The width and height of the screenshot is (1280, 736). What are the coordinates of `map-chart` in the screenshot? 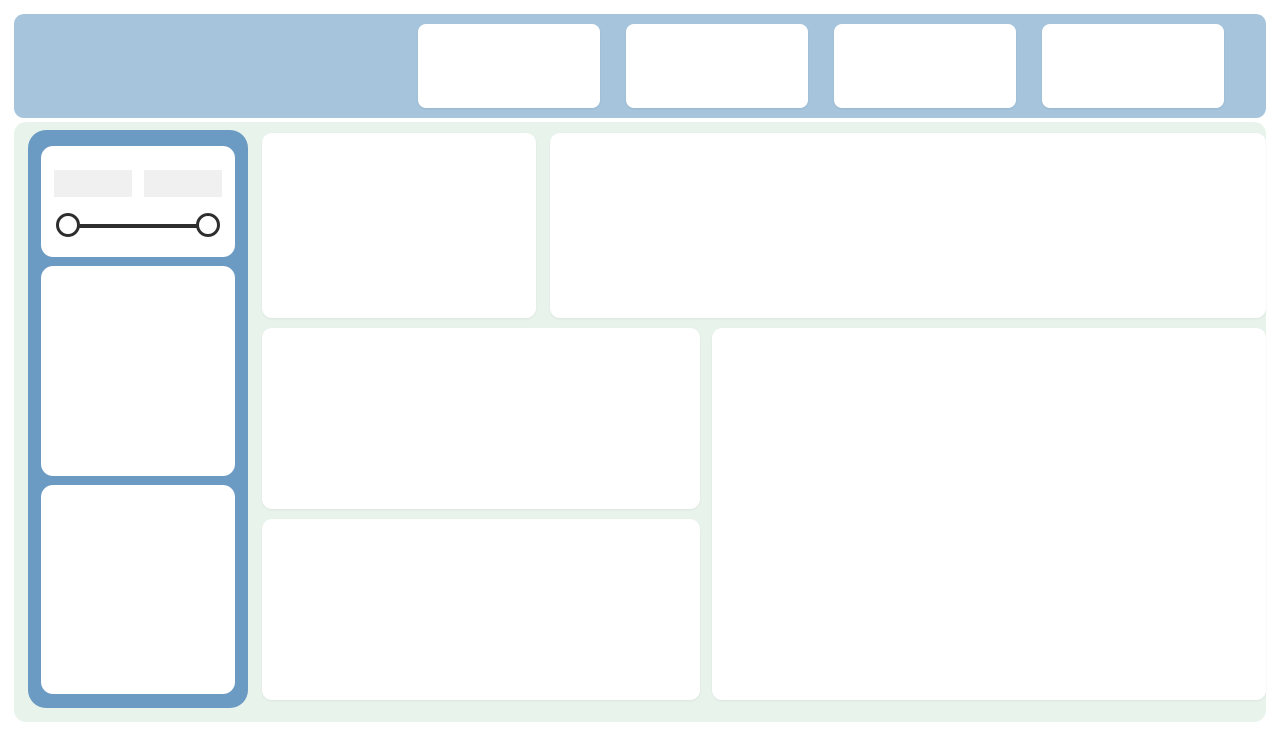 It's located at (481, 609).